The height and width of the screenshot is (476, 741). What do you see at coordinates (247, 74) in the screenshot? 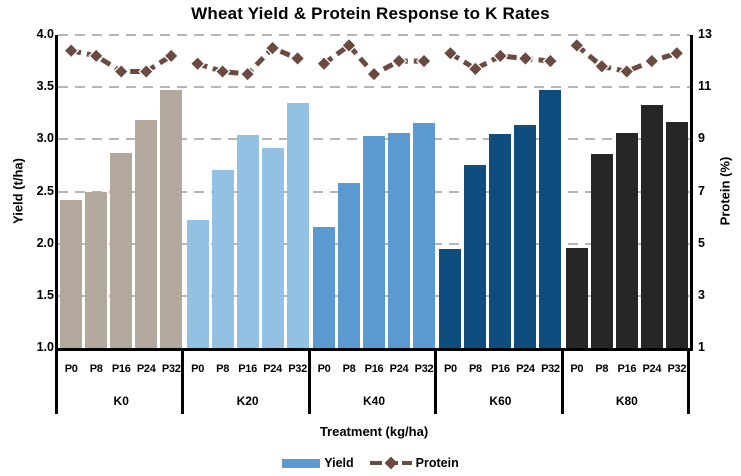
I see `protein-marker-K20-P16` at bounding box center [247, 74].